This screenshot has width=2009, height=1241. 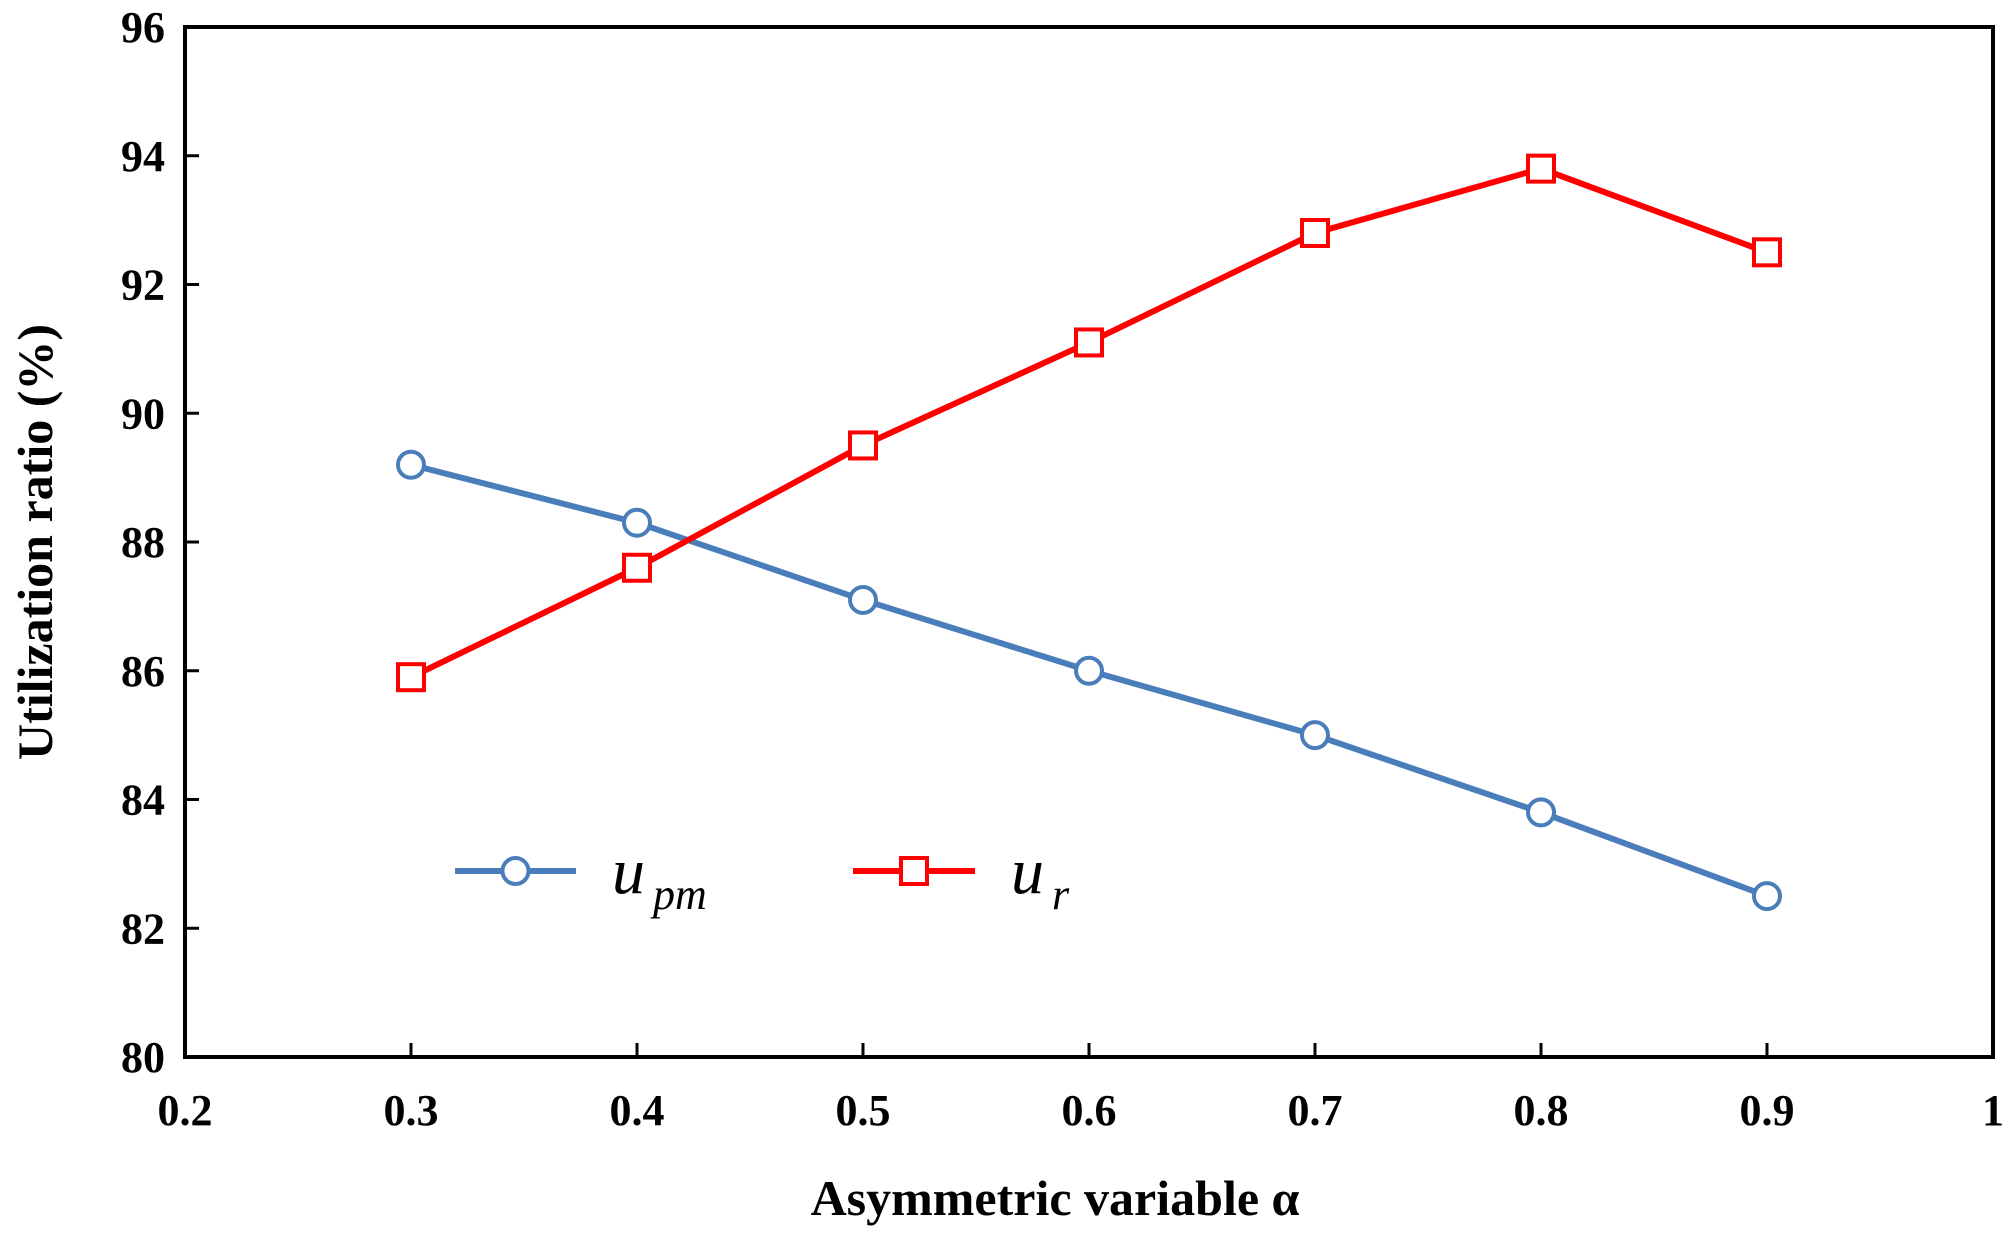 I want to click on legend-label-sub: r, so click(x=1061, y=894).